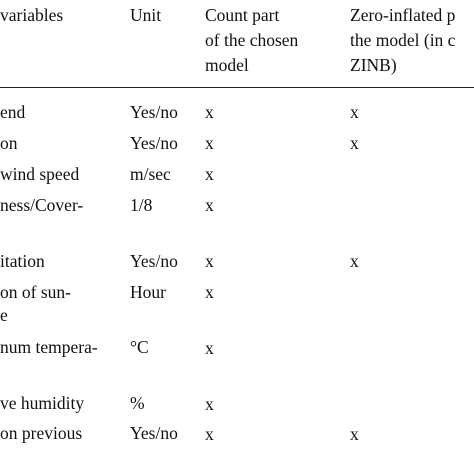 This screenshot has width=474, height=474. What do you see at coordinates (35, 292) in the screenshot?
I see `row-variable: on of sun-` at bounding box center [35, 292].